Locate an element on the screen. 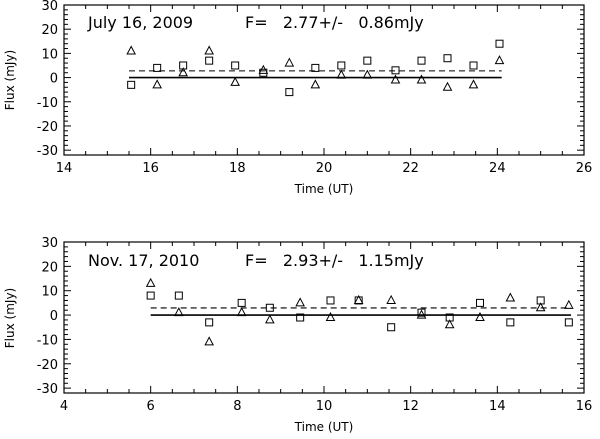 This screenshot has width=600, height=439. annotation-flux: F= 2.77+/- 0.86mJy is located at coordinates (334, 22).